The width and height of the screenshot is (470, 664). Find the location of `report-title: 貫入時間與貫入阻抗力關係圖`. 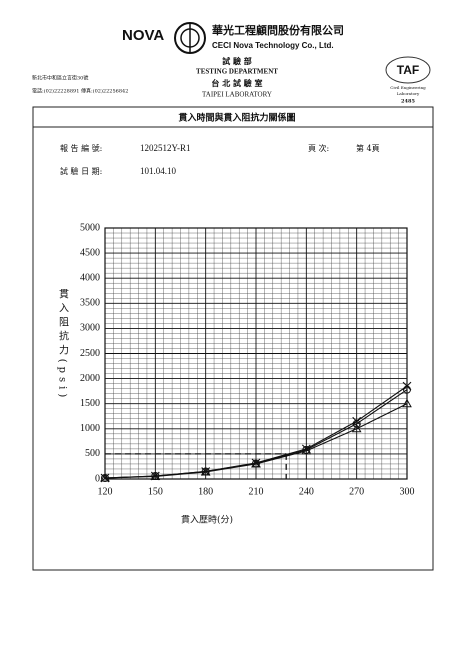

report-title: 貫入時間與貫入阻抗力關係圖 is located at coordinates (236, 118).